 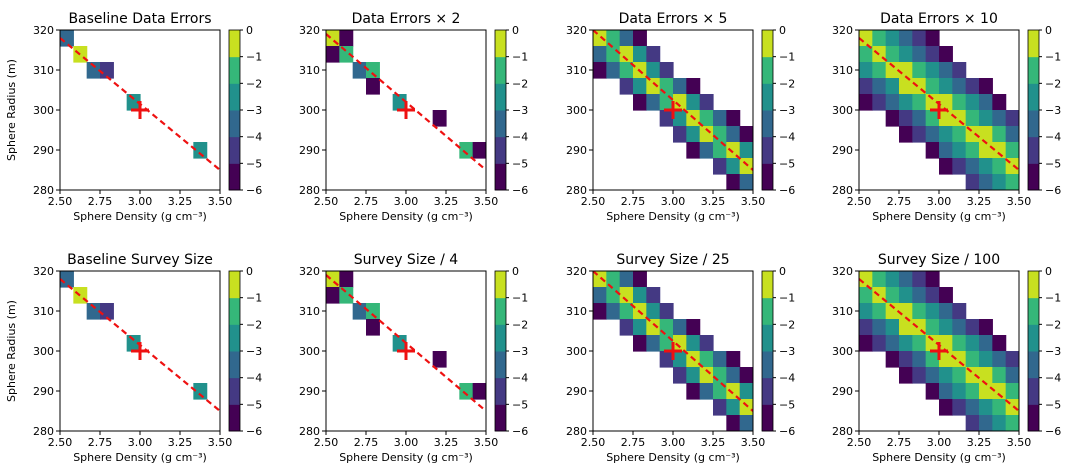 What do you see at coordinates (673, 19) in the screenshot?
I see `panel-title: Data Errors × 5` at bounding box center [673, 19].